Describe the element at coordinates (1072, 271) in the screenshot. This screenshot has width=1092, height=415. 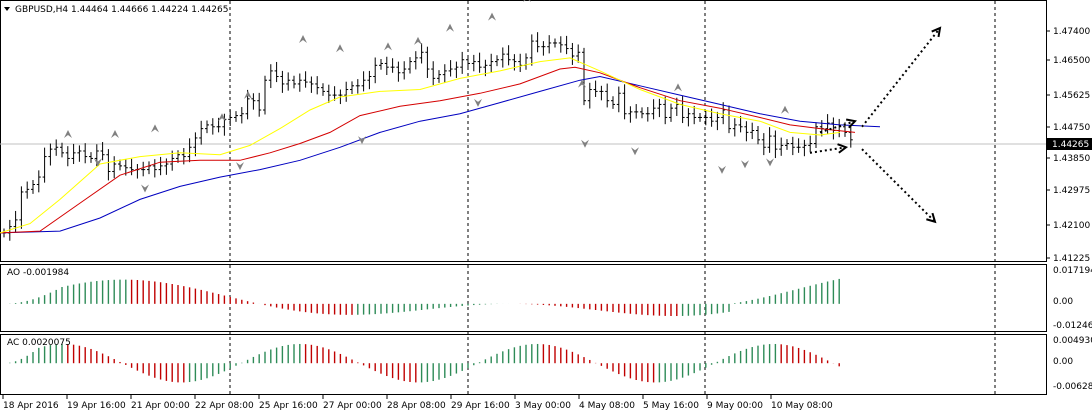
I see `y-tick-label: 0.017194` at that location.